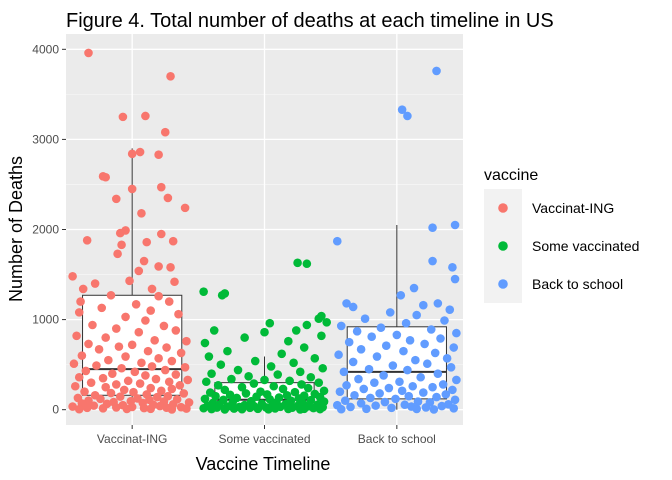  Describe the element at coordinates (264, 439) in the screenshot. I see `x-tick-label: Some vaccinated` at that location.